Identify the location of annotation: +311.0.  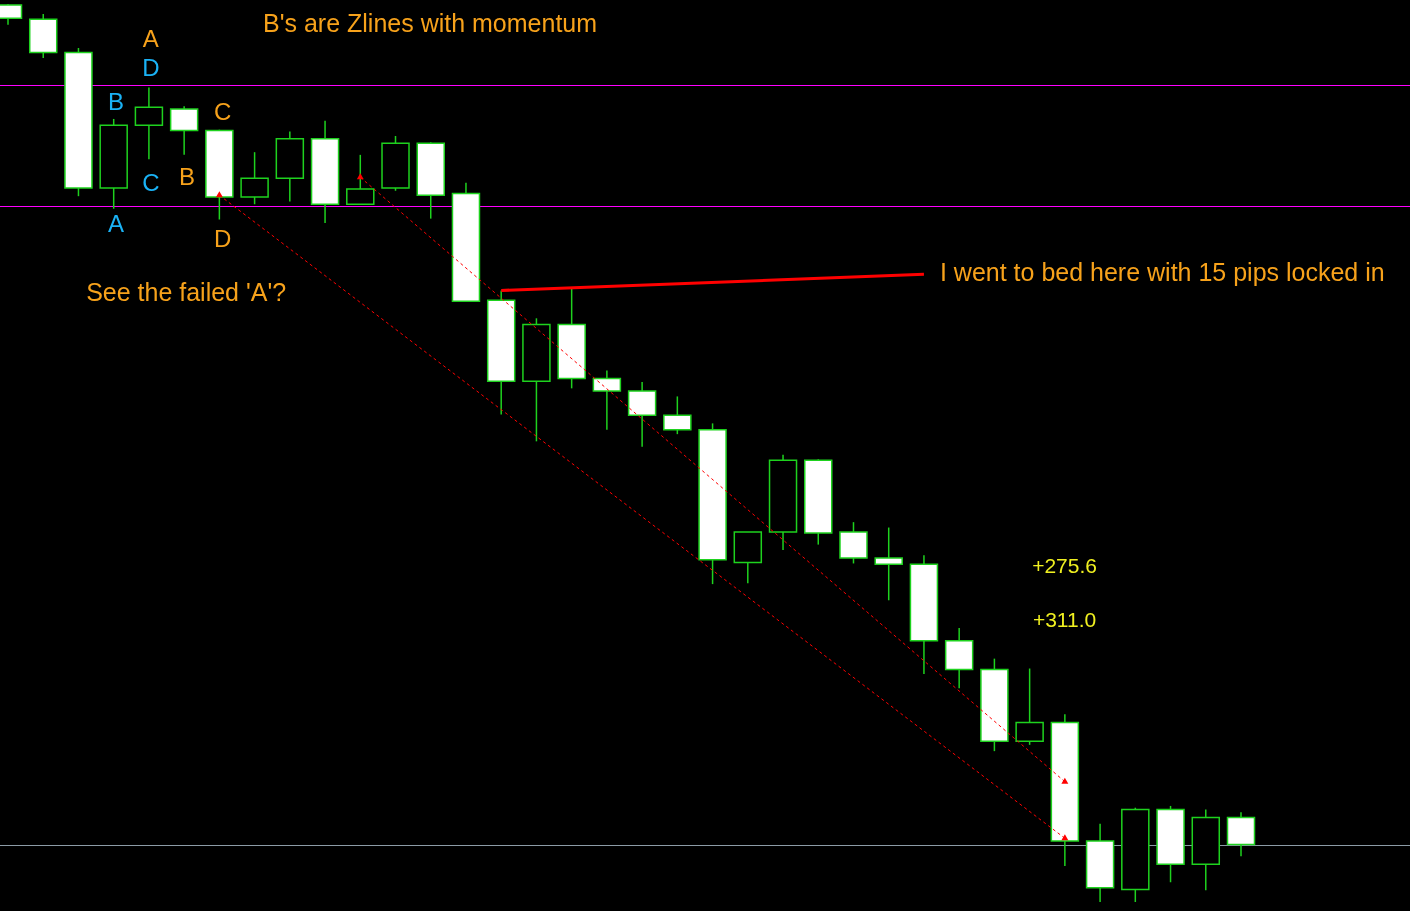
(1064, 620).